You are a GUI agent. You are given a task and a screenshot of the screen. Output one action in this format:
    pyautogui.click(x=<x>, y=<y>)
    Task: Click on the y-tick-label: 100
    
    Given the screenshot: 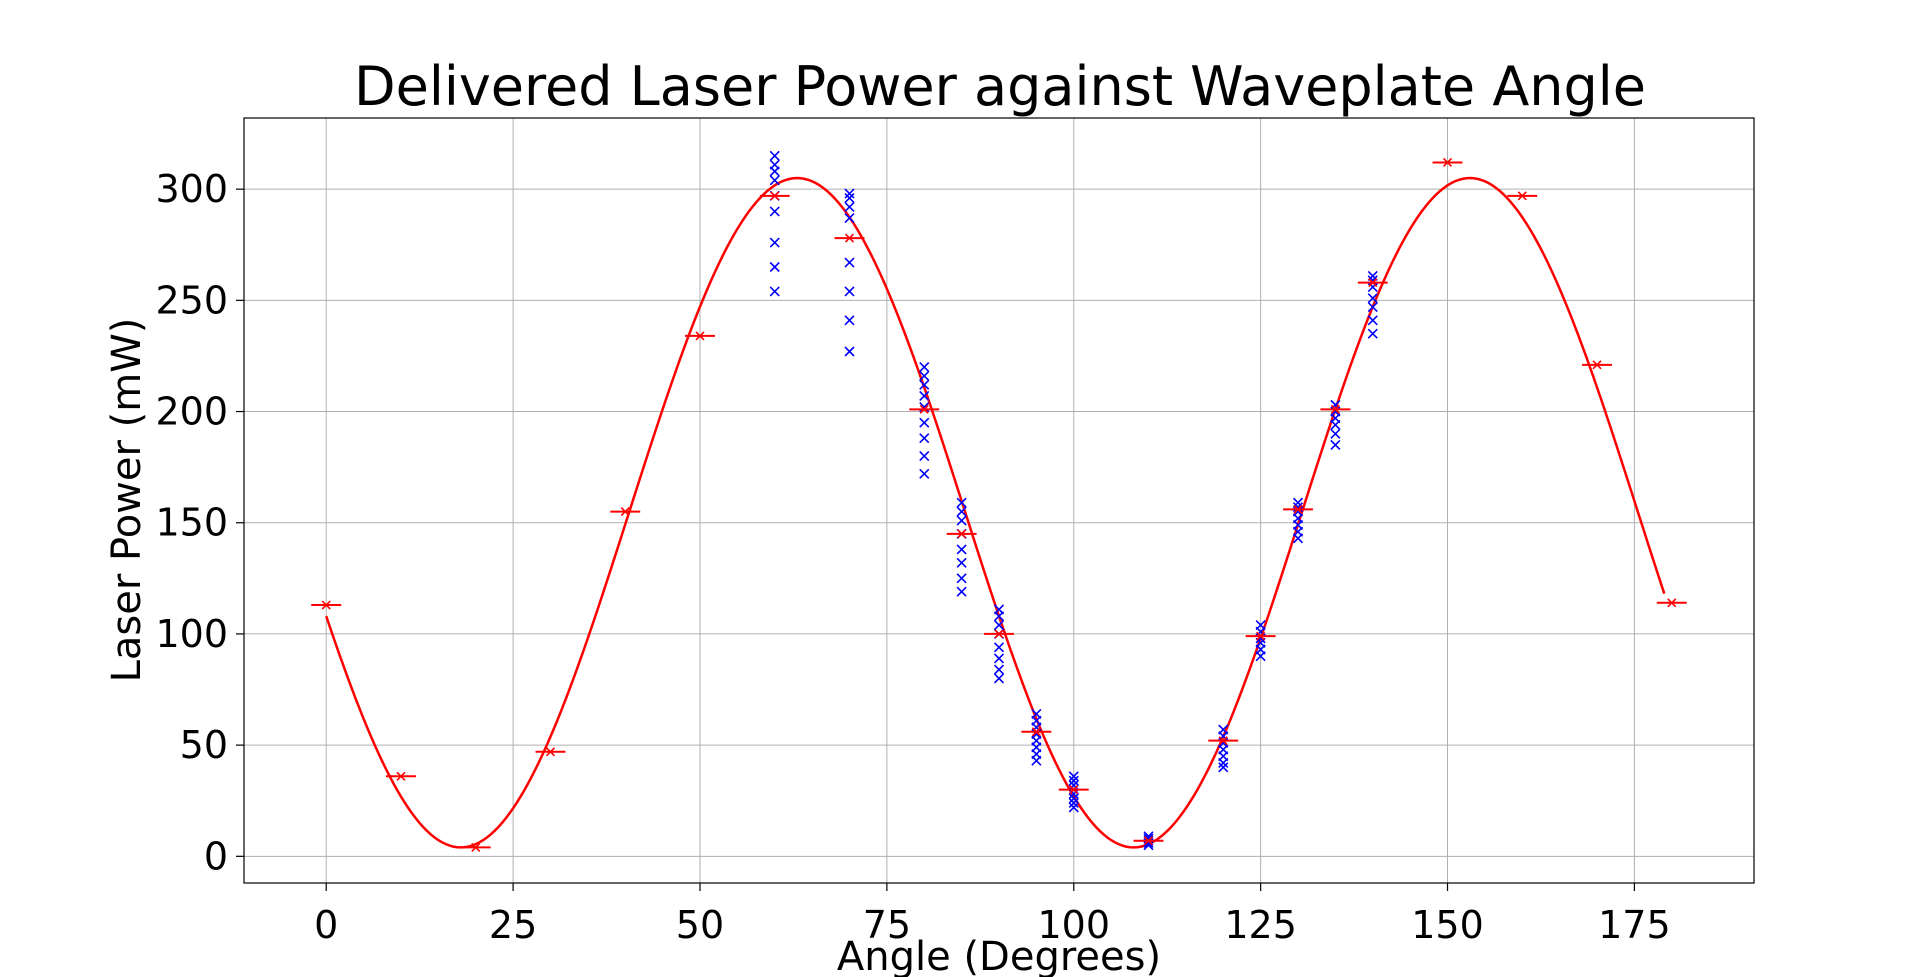 What is the action you would take?
    pyautogui.click(x=191, y=634)
    